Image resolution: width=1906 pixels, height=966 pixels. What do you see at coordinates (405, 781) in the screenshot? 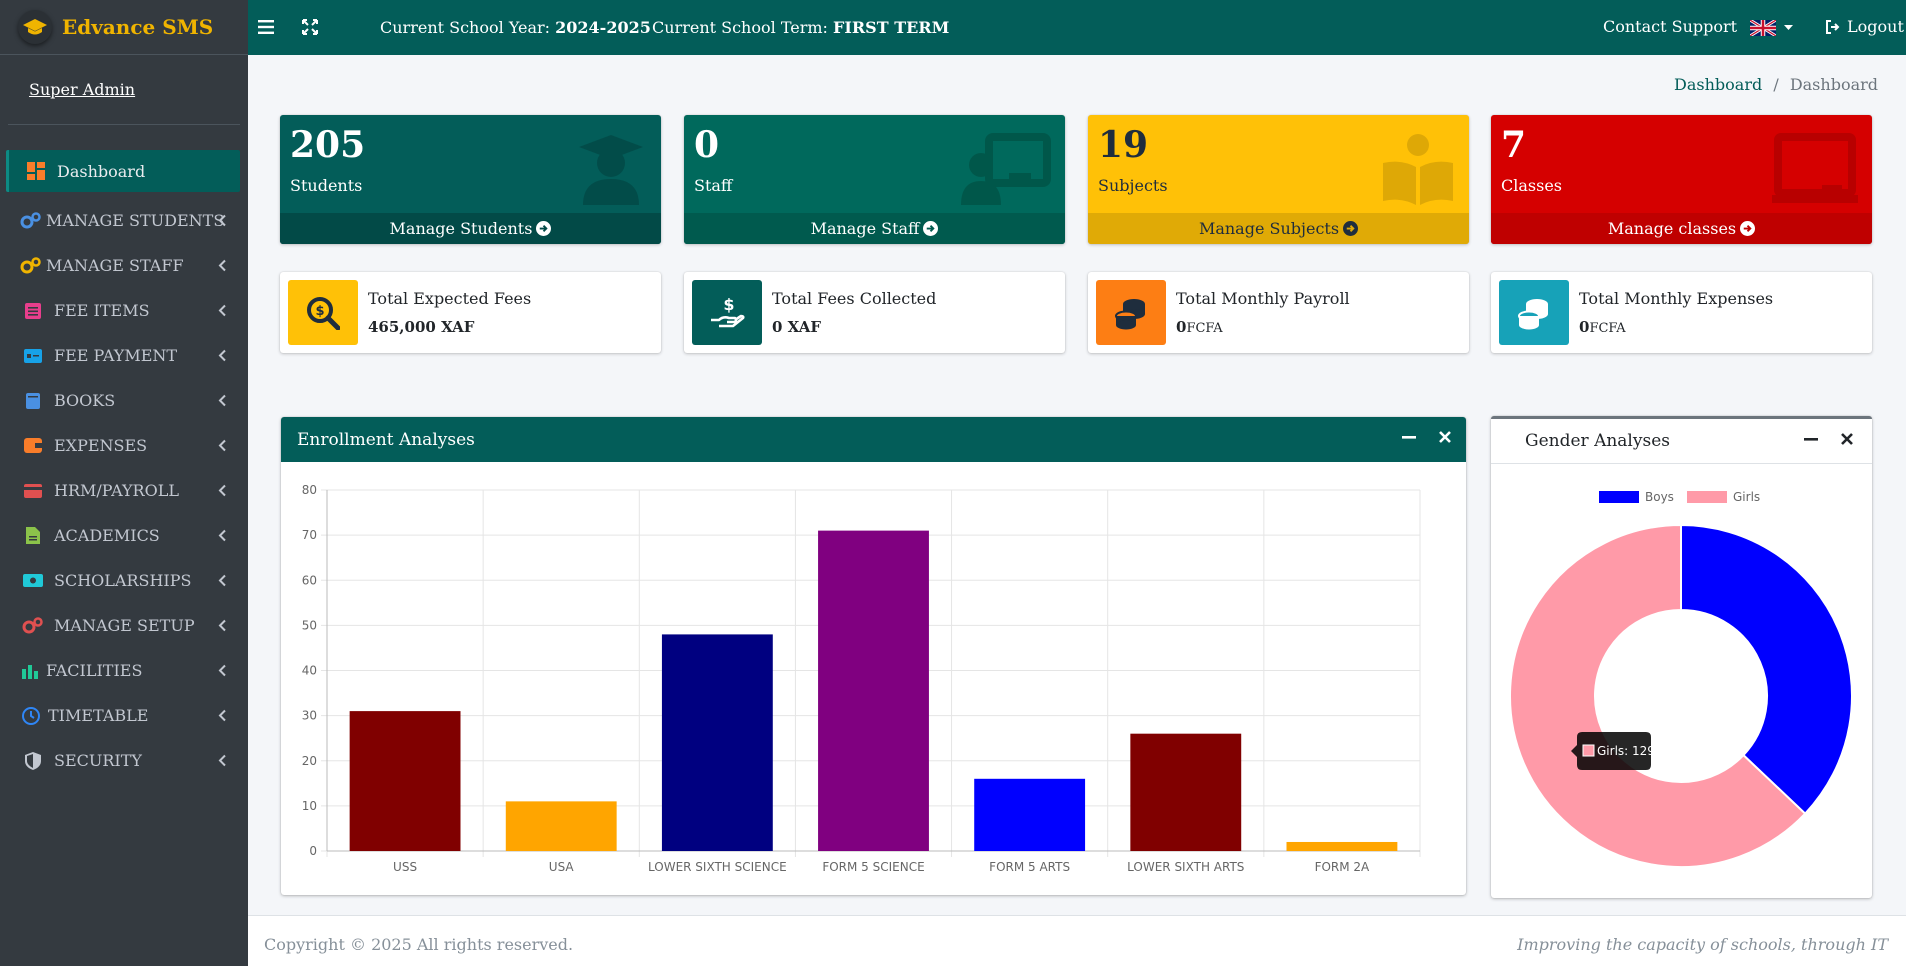
I see `bar-uss` at bounding box center [405, 781].